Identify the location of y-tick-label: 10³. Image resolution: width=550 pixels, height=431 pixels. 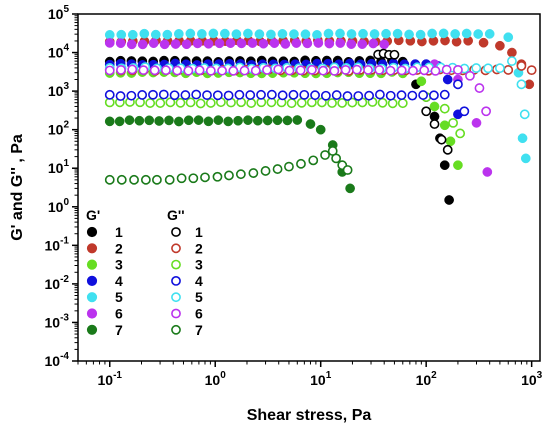
(59, 90).